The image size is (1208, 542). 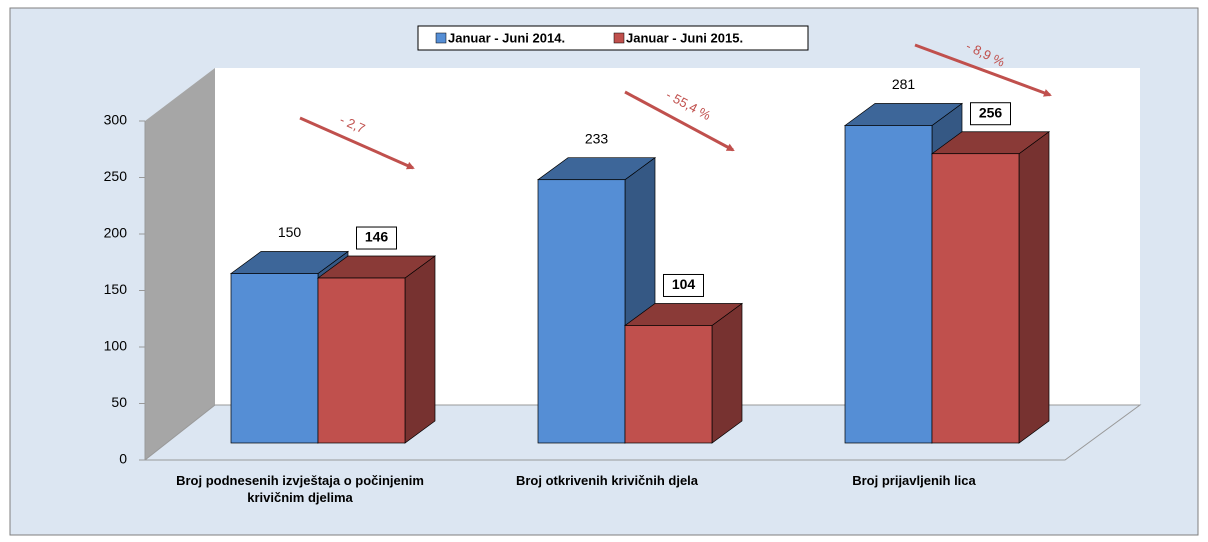 What do you see at coordinates (116, 176) in the screenshot?
I see `y-tick-label: 250` at bounding box center [116, 176].